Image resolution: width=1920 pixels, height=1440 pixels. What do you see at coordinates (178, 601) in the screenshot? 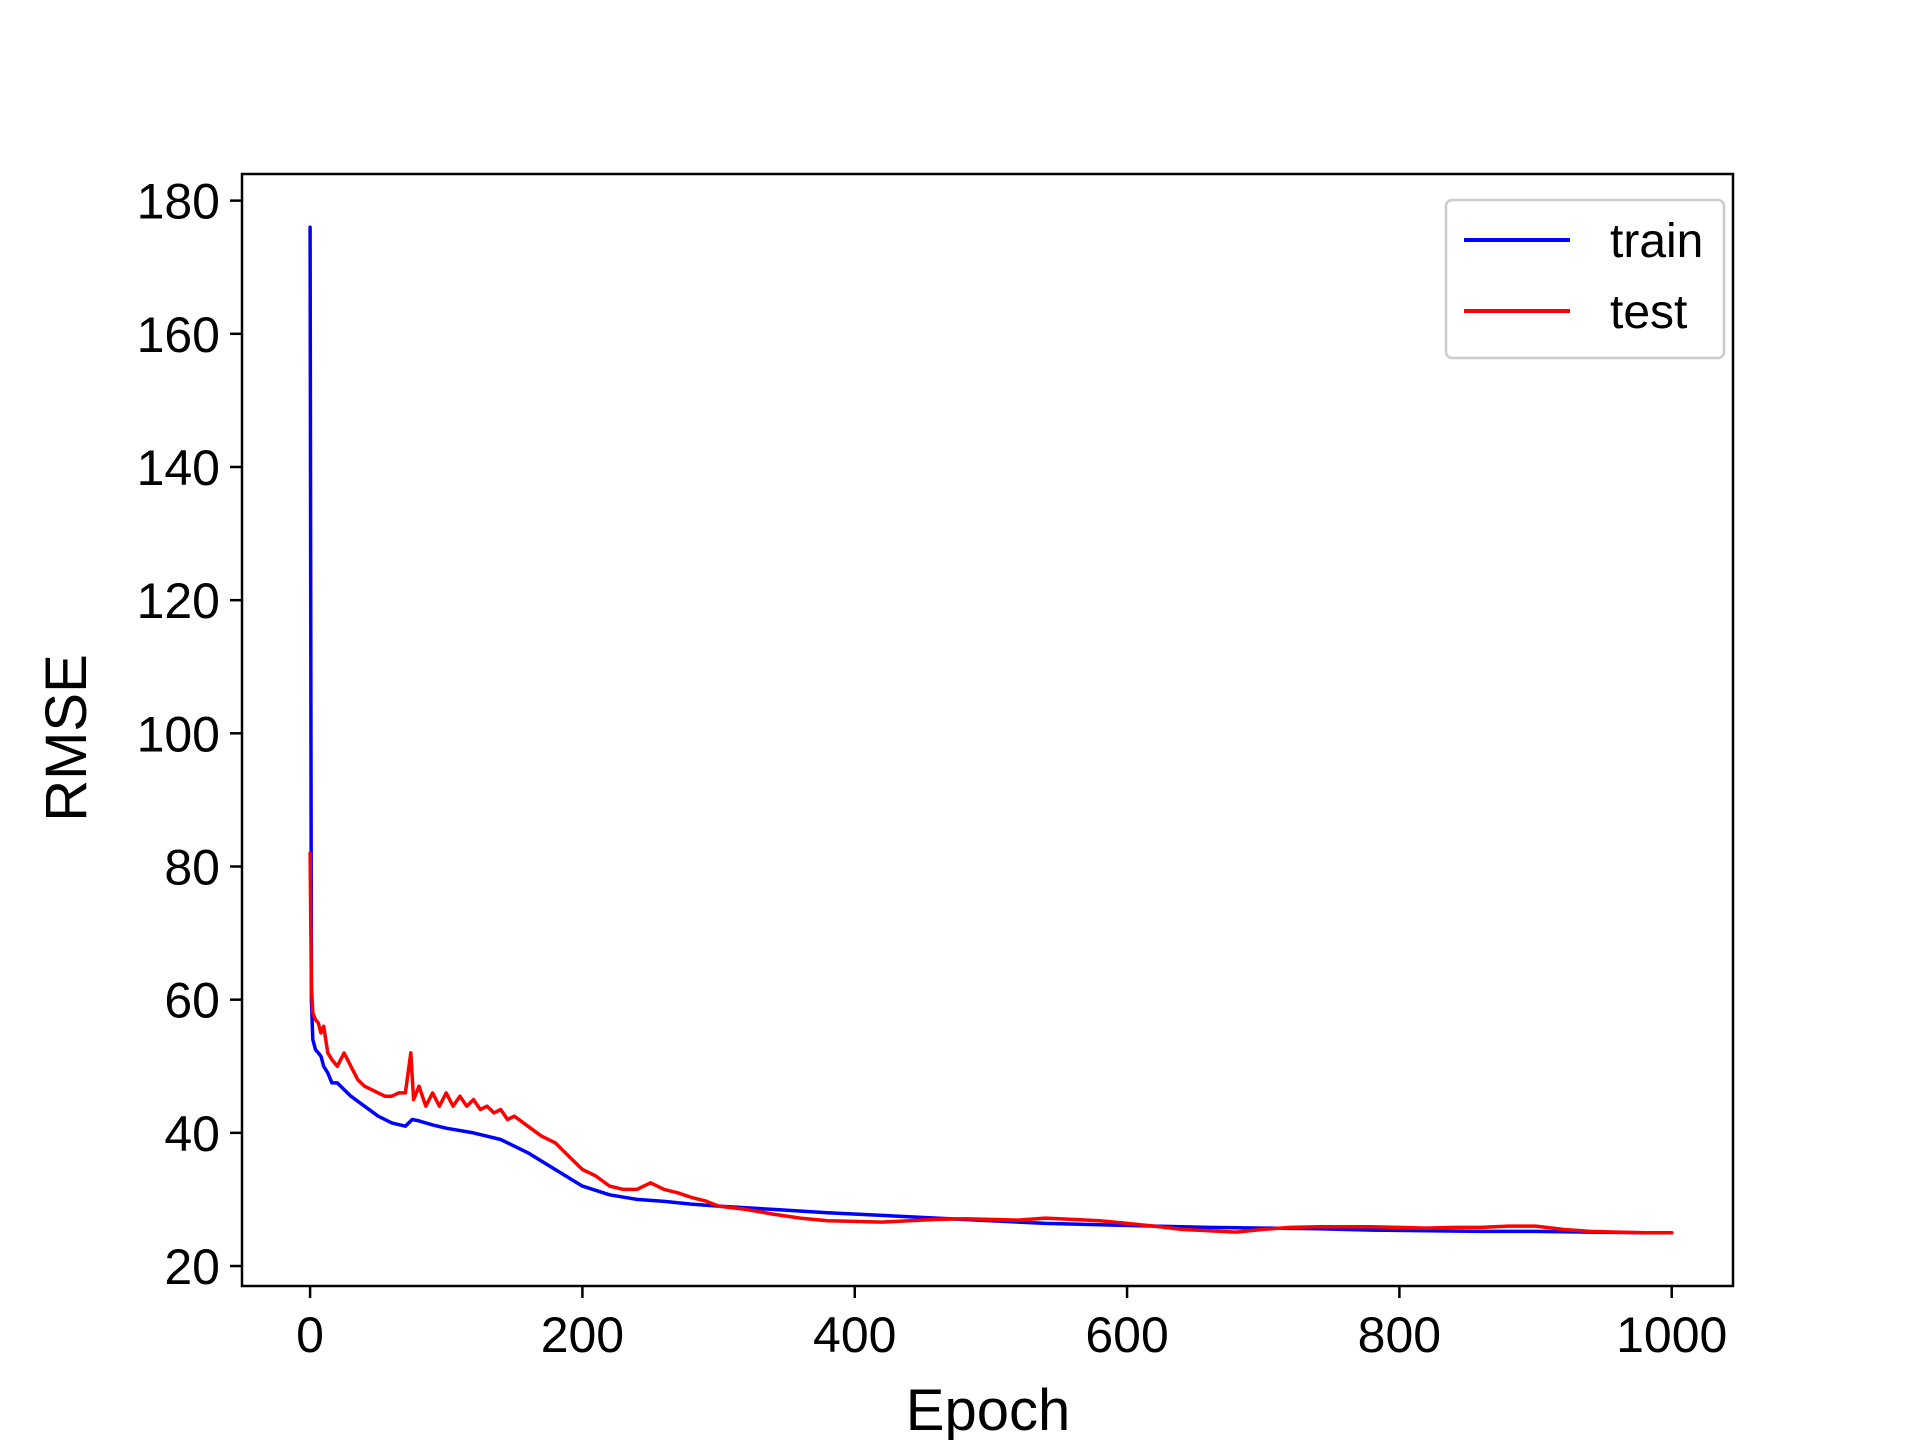
I see `y-tick-label: 120` at bounding box center [178, 601].